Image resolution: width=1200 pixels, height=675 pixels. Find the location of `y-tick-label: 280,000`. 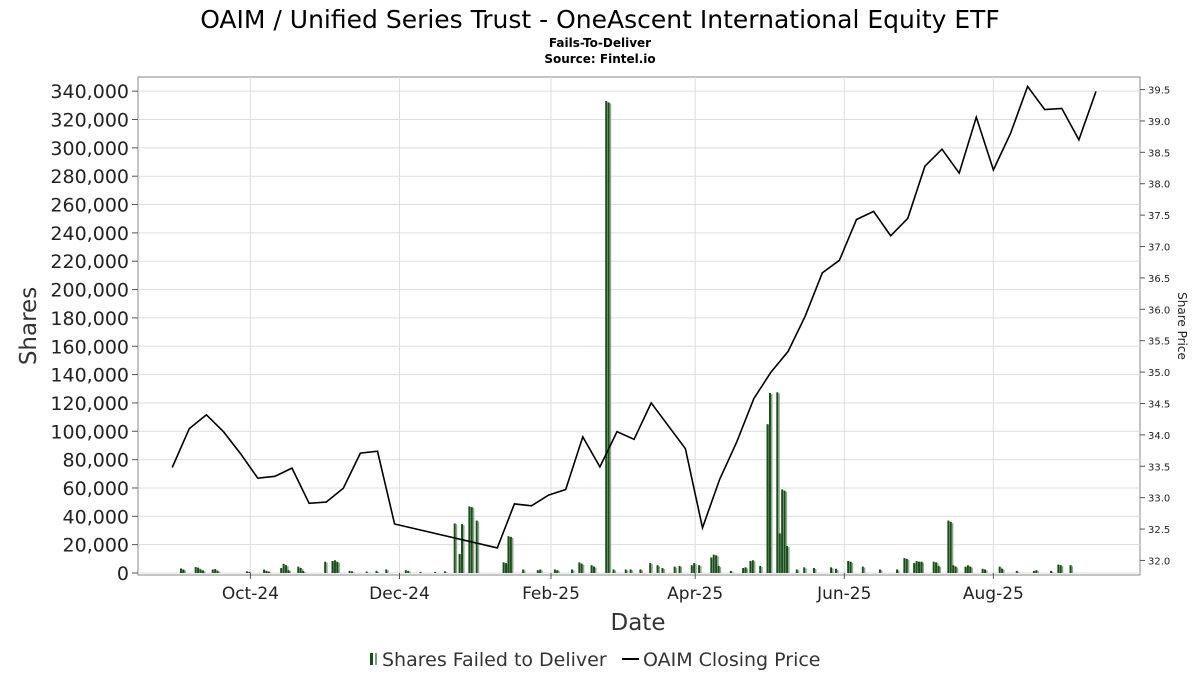

y-tick-label: 280,000 is located at coordinates (89, 177).